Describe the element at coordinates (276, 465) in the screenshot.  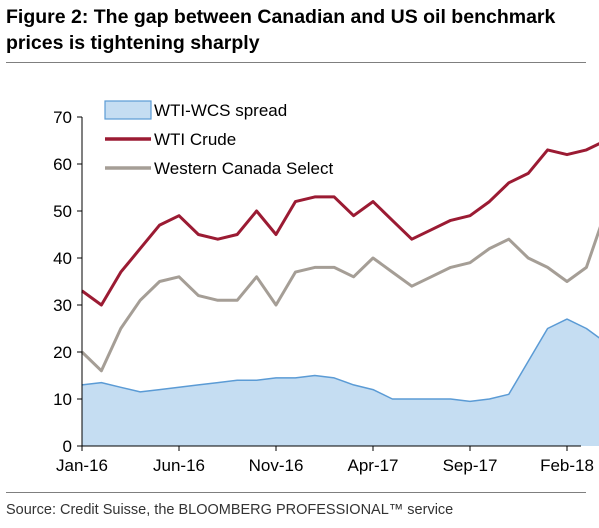
I see `x-tick-label: Nov-16` at that location.